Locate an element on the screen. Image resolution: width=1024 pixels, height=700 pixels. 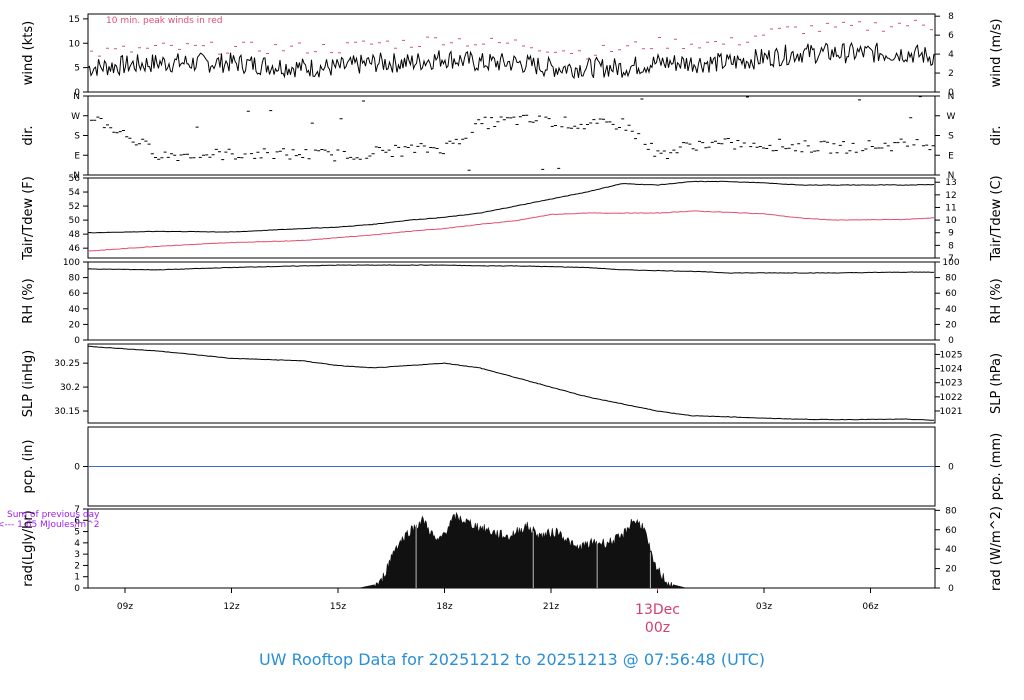
left-tick-label: 46 is located at coordinates (75, 249).